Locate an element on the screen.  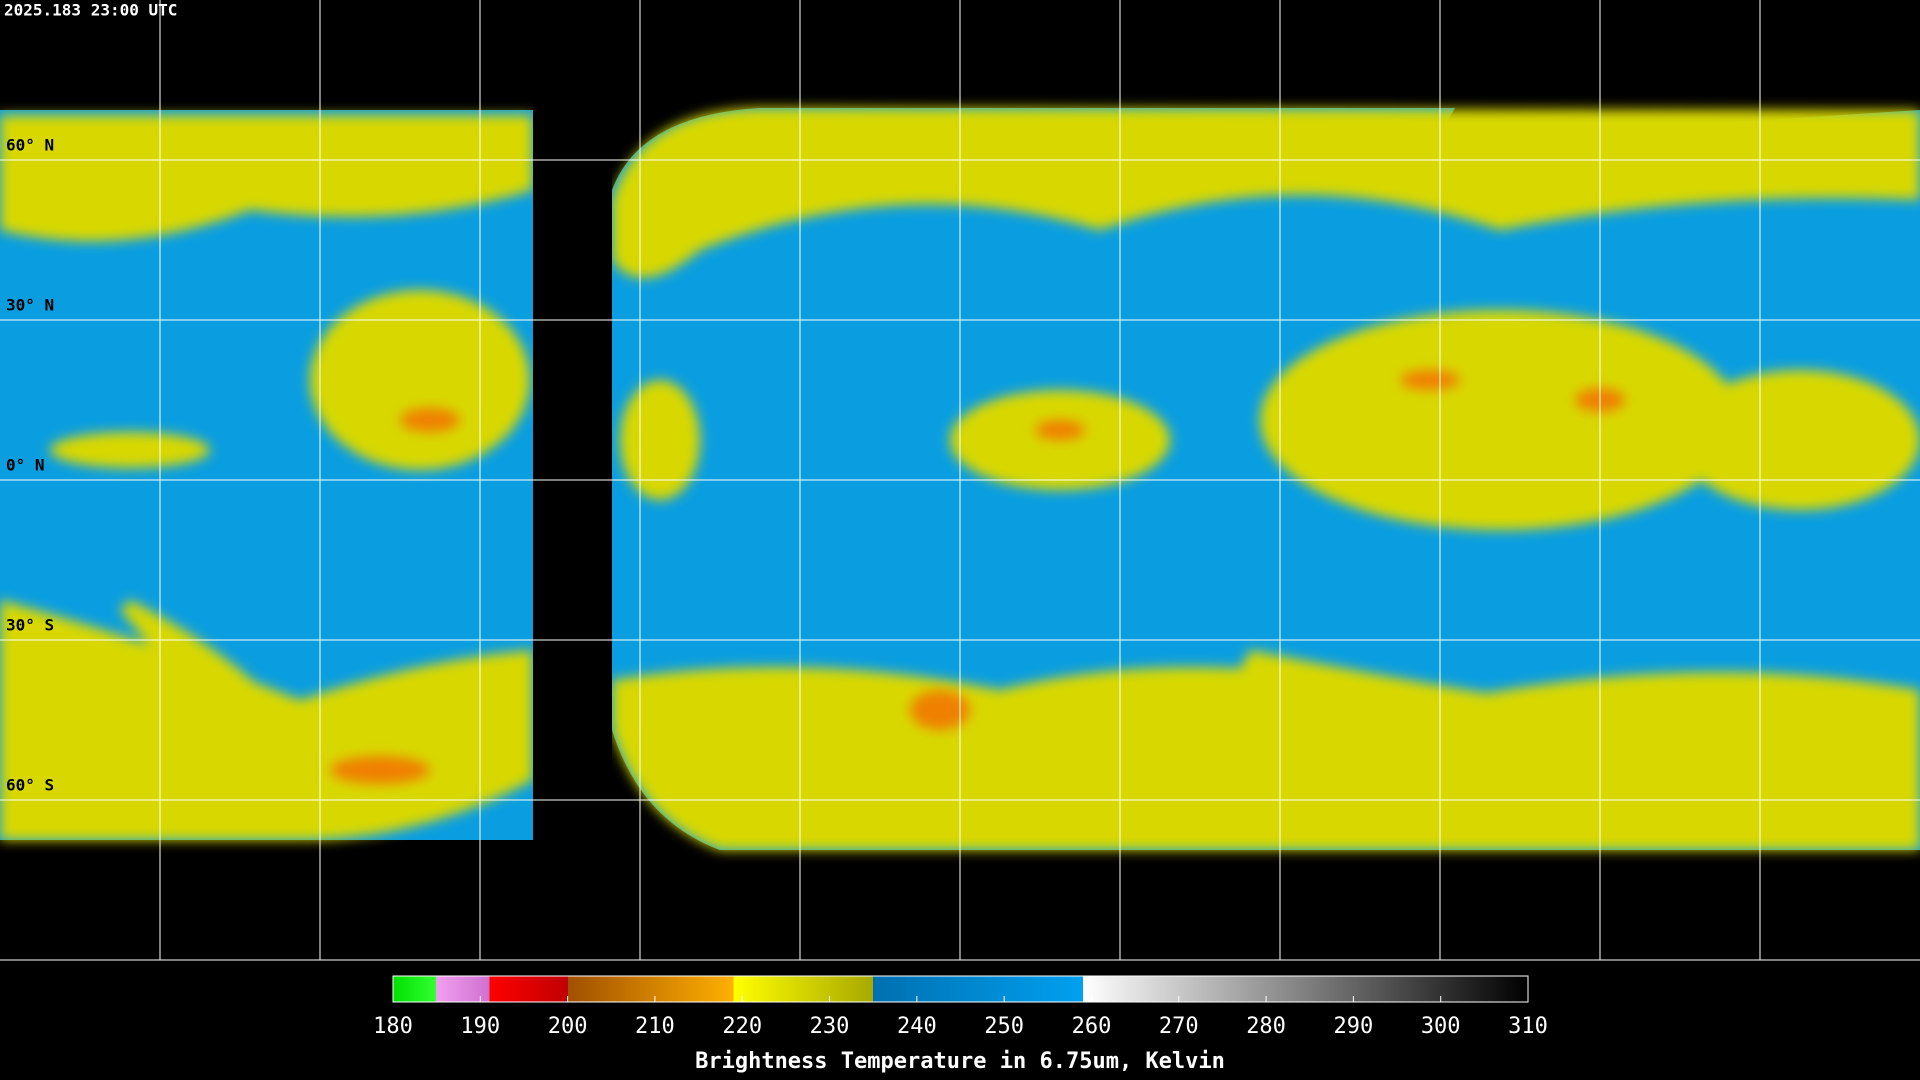
colorbar-tick-label: 280 is located at coordinates (1266, 1026).